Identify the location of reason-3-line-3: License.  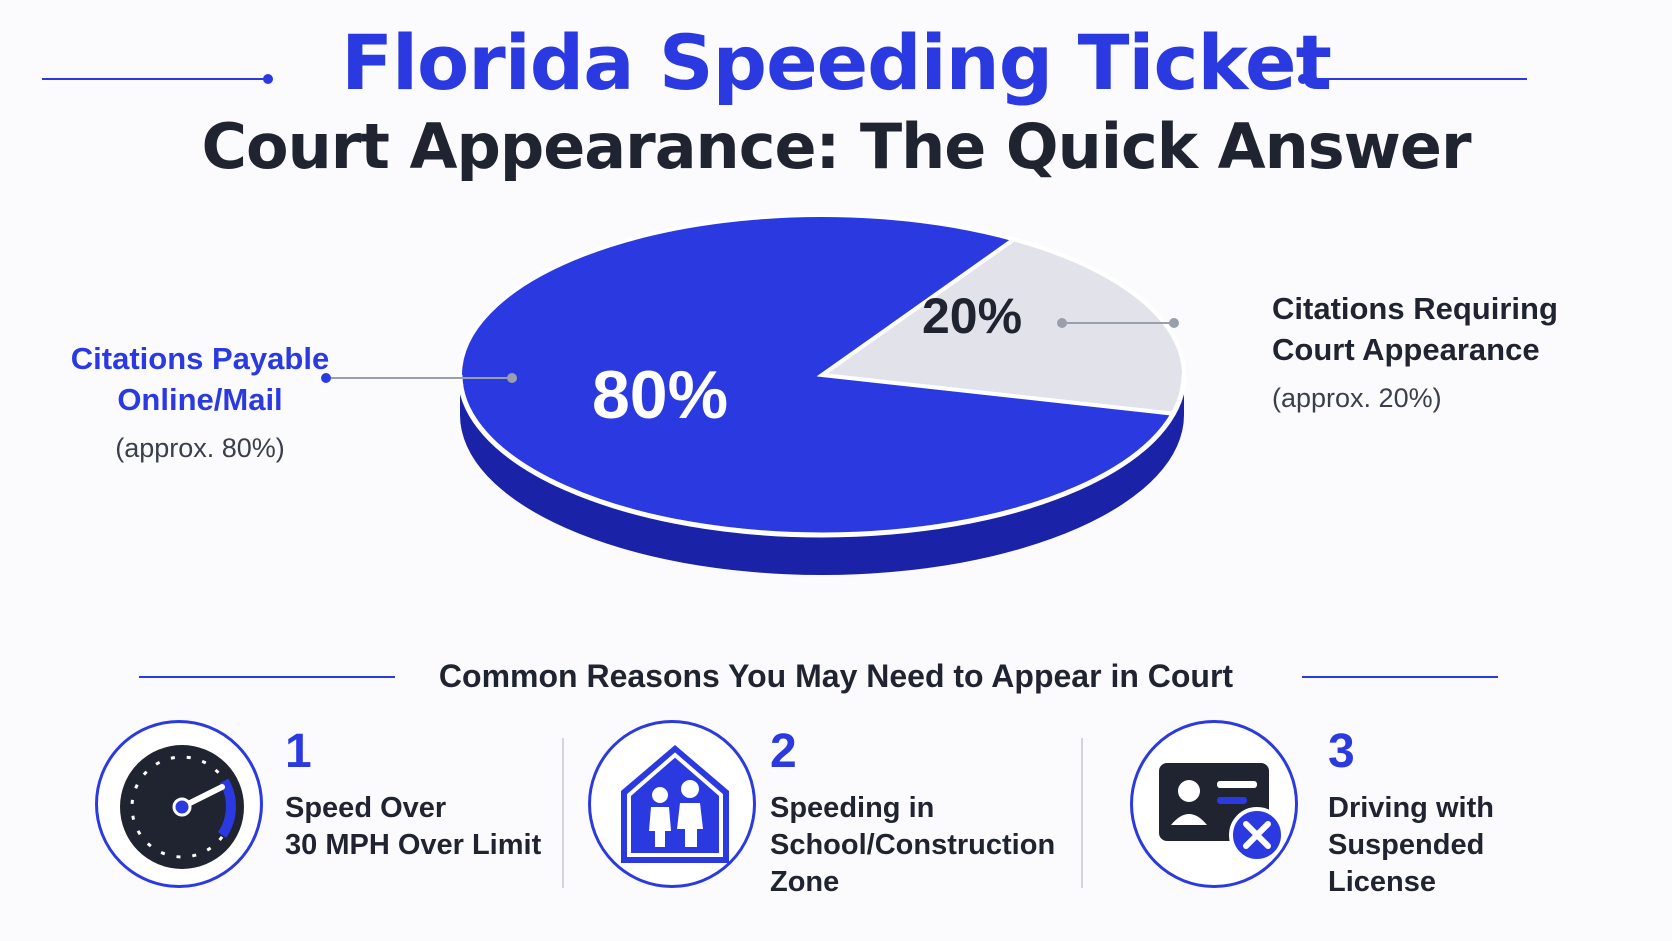
(1382, 882).